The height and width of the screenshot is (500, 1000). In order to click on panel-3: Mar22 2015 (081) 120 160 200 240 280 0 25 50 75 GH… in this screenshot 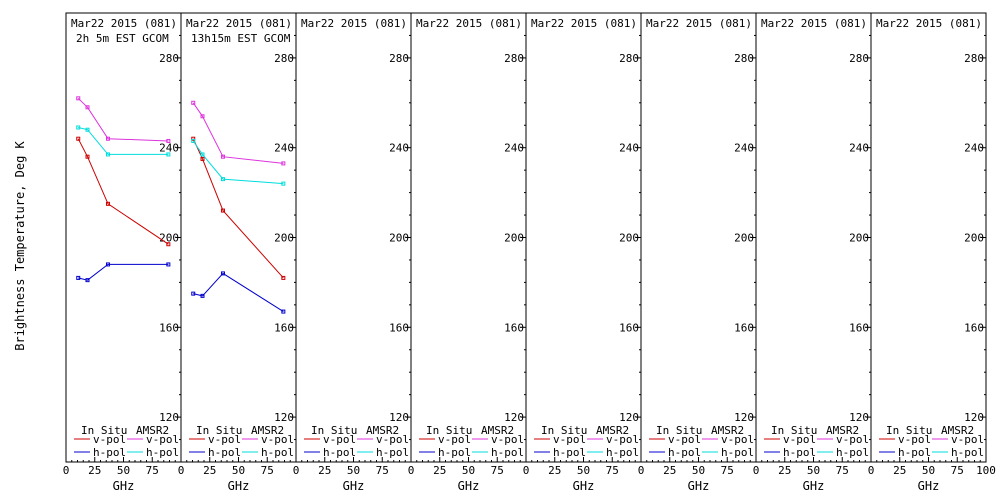, I will do `click(352, 252)`.